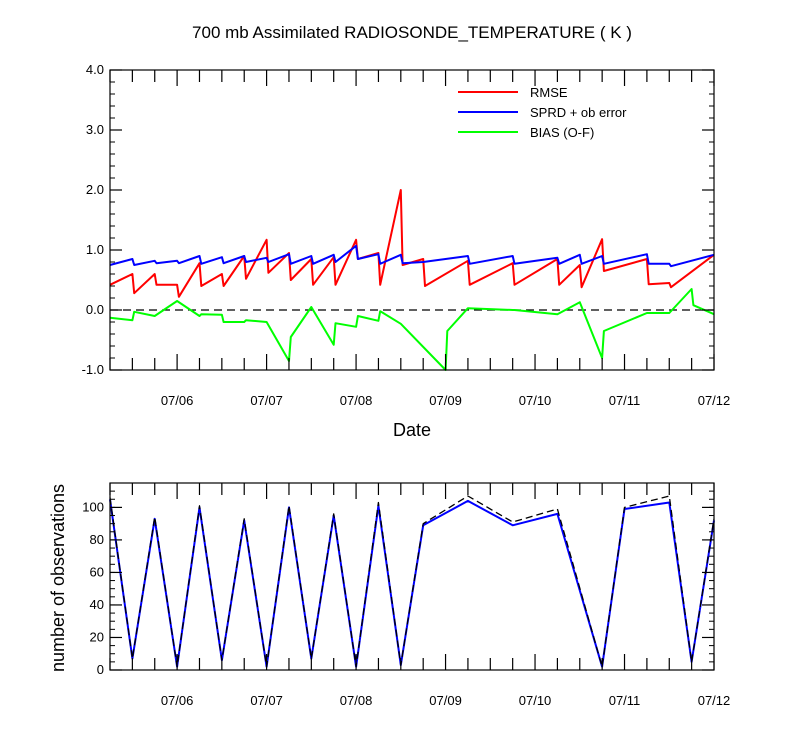 This screenshot has width=800, height=750. I want to click on y-tick-label: -1.0, so click(93, 369).